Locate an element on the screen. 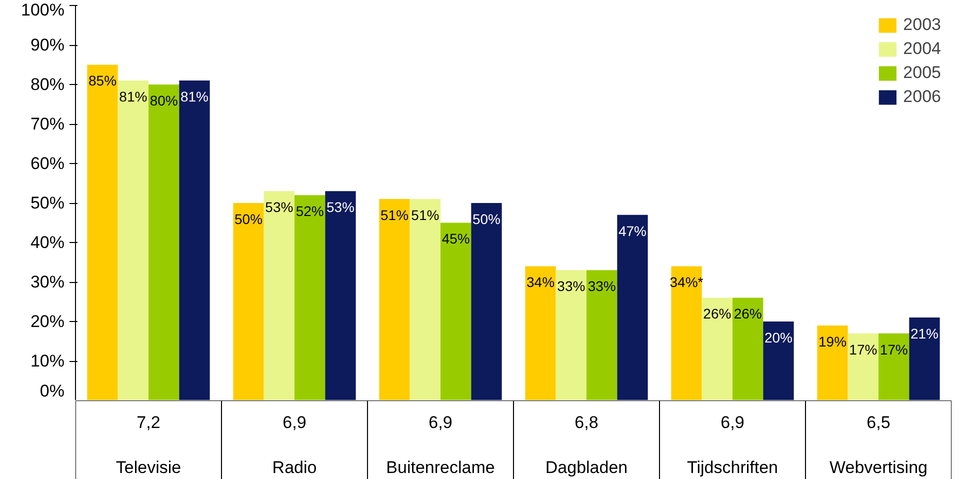 The height and width of the screenshot is (479, 959). x-tick-label: Webvertising is located at coordinates (879, 468).